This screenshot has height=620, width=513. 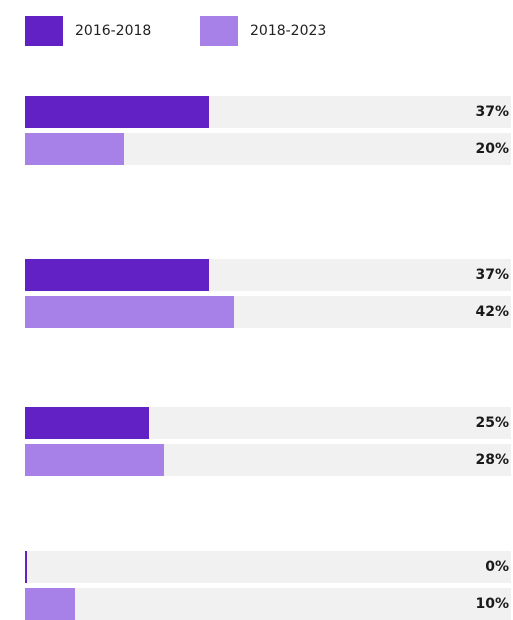 I want to click on bar-value-label: 42%, so click(x=492, y=312).